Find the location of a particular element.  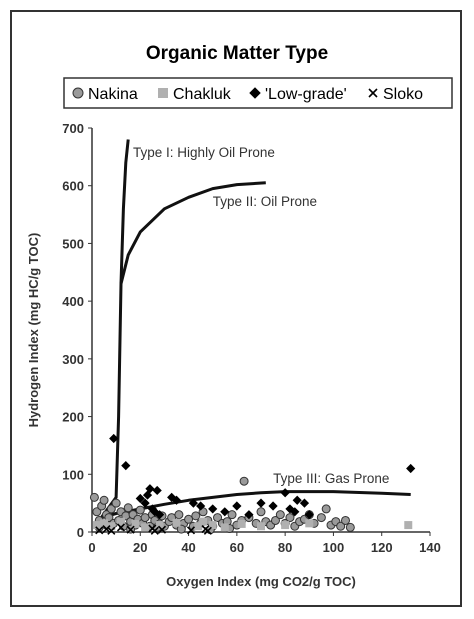

y-tick-label-1: 100 is located at coordinates (73, 474).